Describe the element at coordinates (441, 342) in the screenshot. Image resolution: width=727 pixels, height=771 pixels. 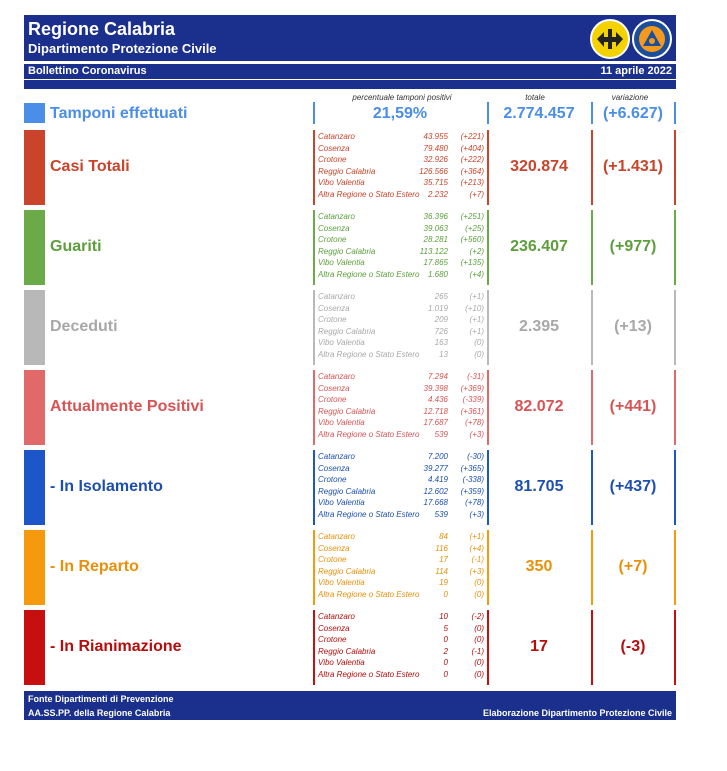
I see `province-value: 163` at that location.